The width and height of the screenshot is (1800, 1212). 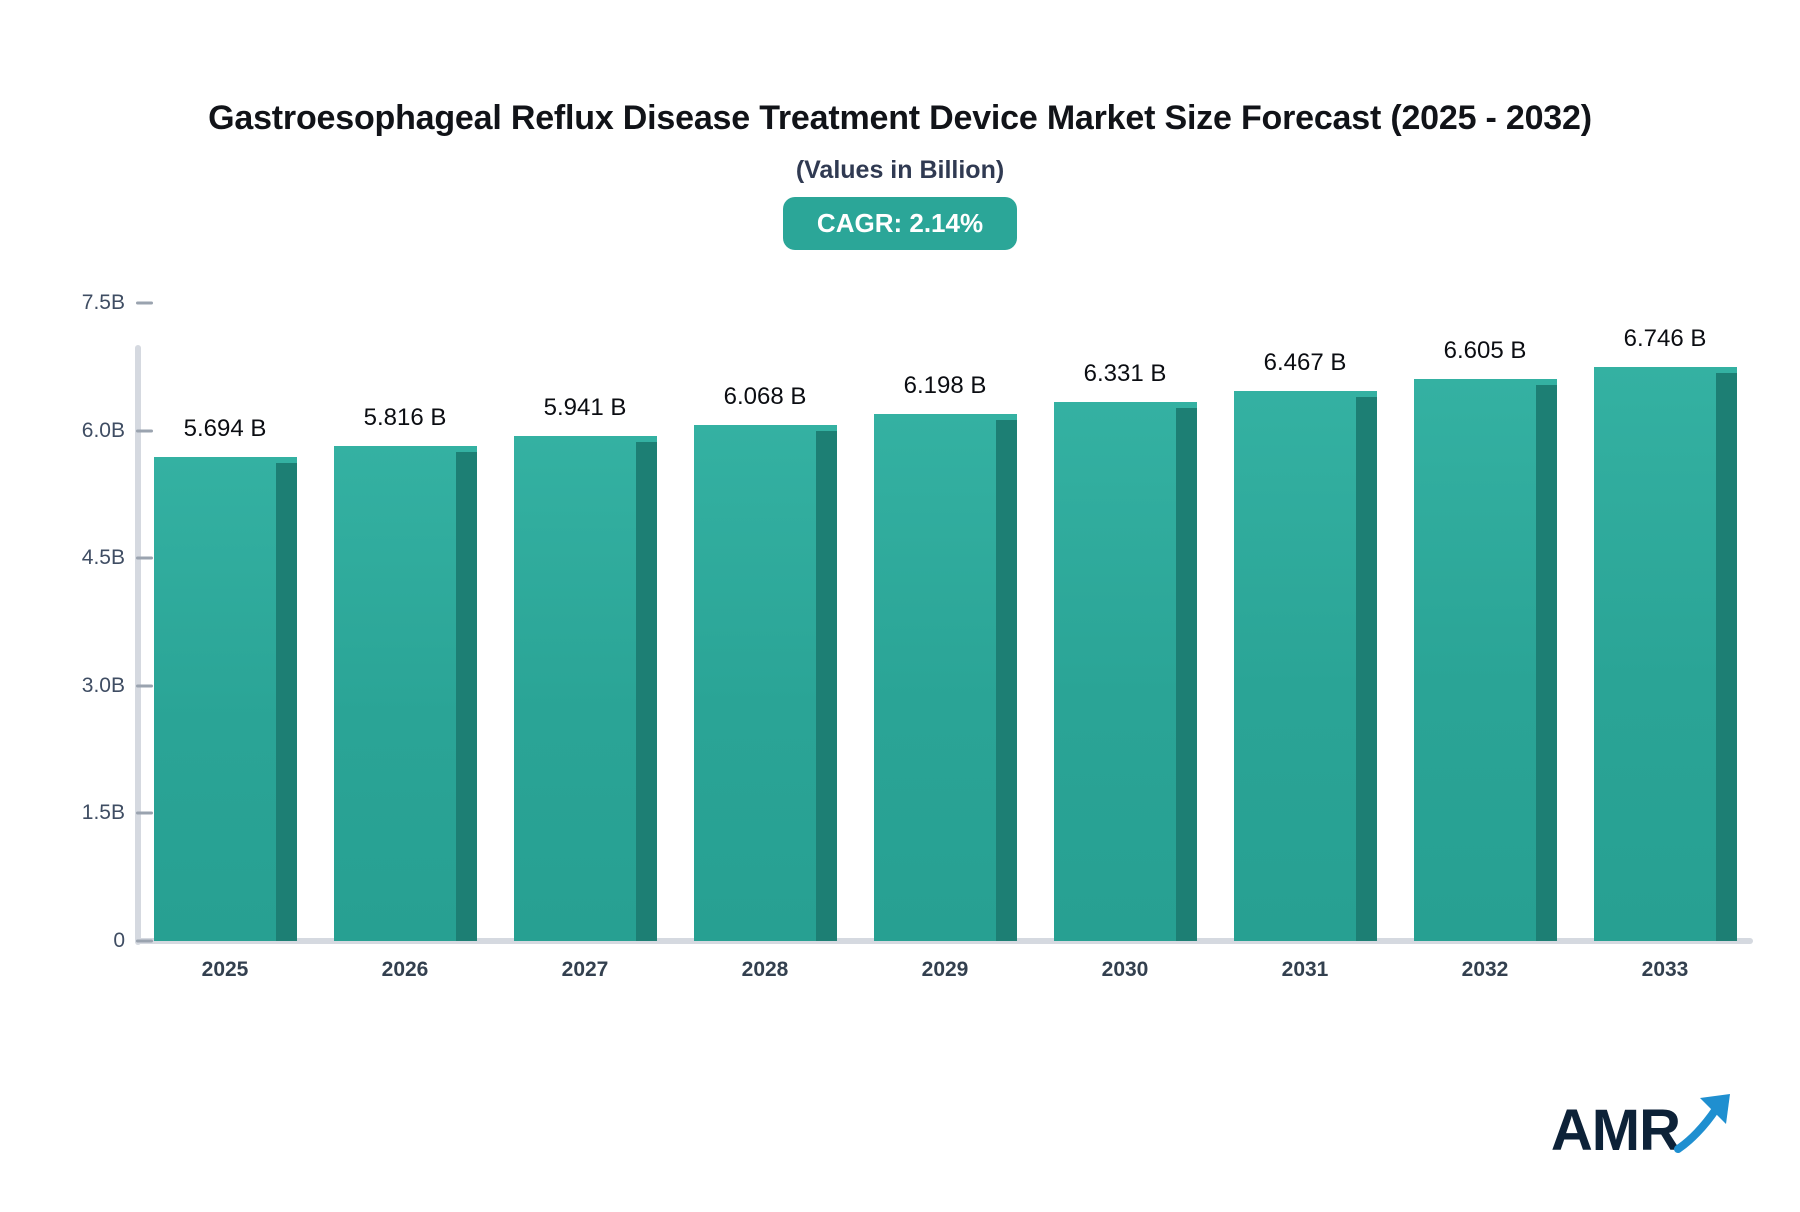 What do you see at coordinates (585, 407) in the screenshot?
I see `bar-value-label: 5.941 B` at bounding box center [585, 407].